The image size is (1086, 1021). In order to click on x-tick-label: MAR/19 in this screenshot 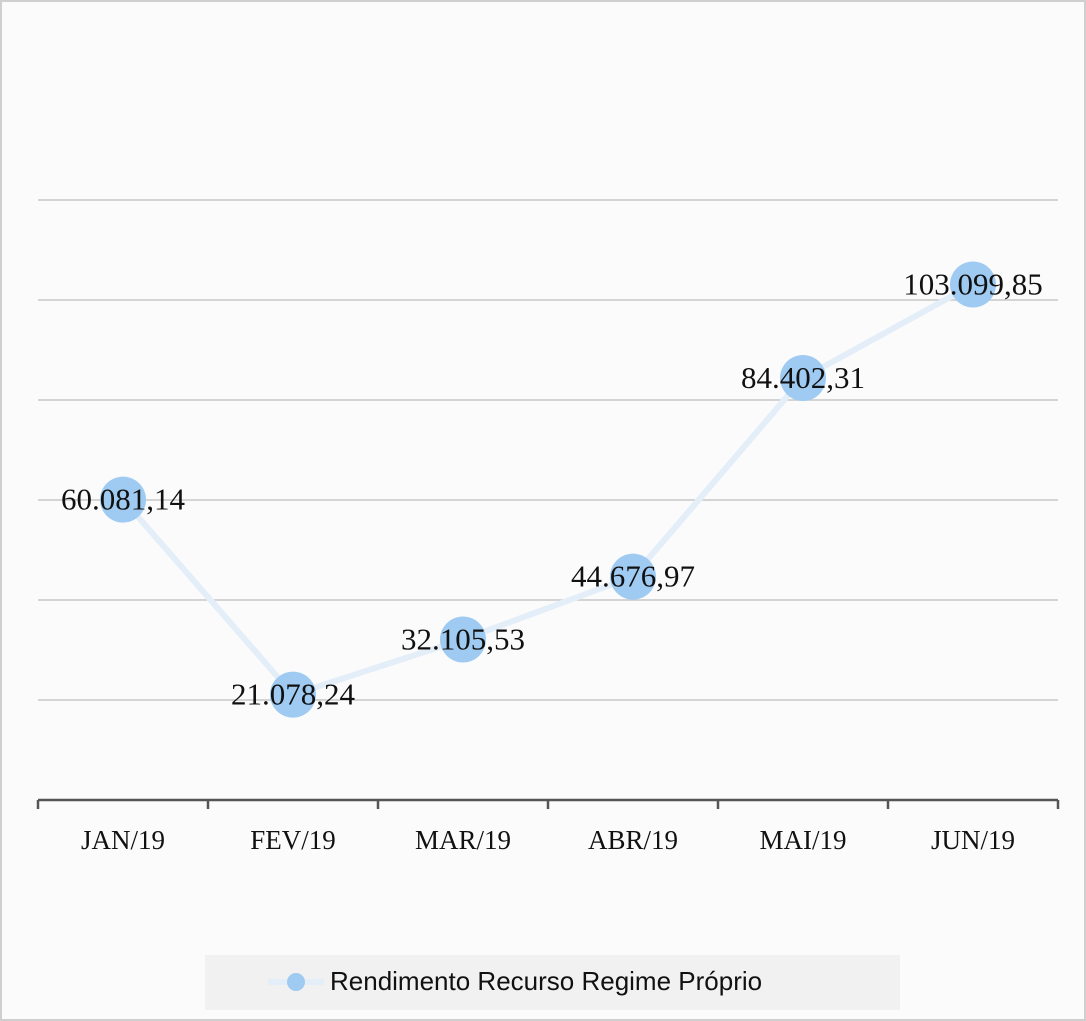, I will do `click(463, 840)`.